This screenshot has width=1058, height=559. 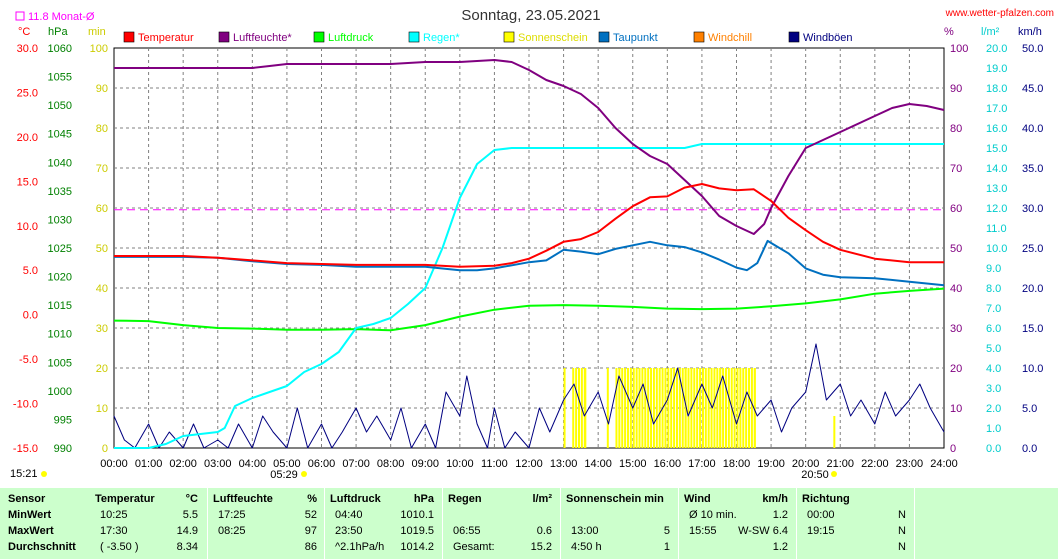 What do you see at coordinates (27, 499) in the screenshot?
I see `stats-header: Sensor` at bounding box center [27, 499].